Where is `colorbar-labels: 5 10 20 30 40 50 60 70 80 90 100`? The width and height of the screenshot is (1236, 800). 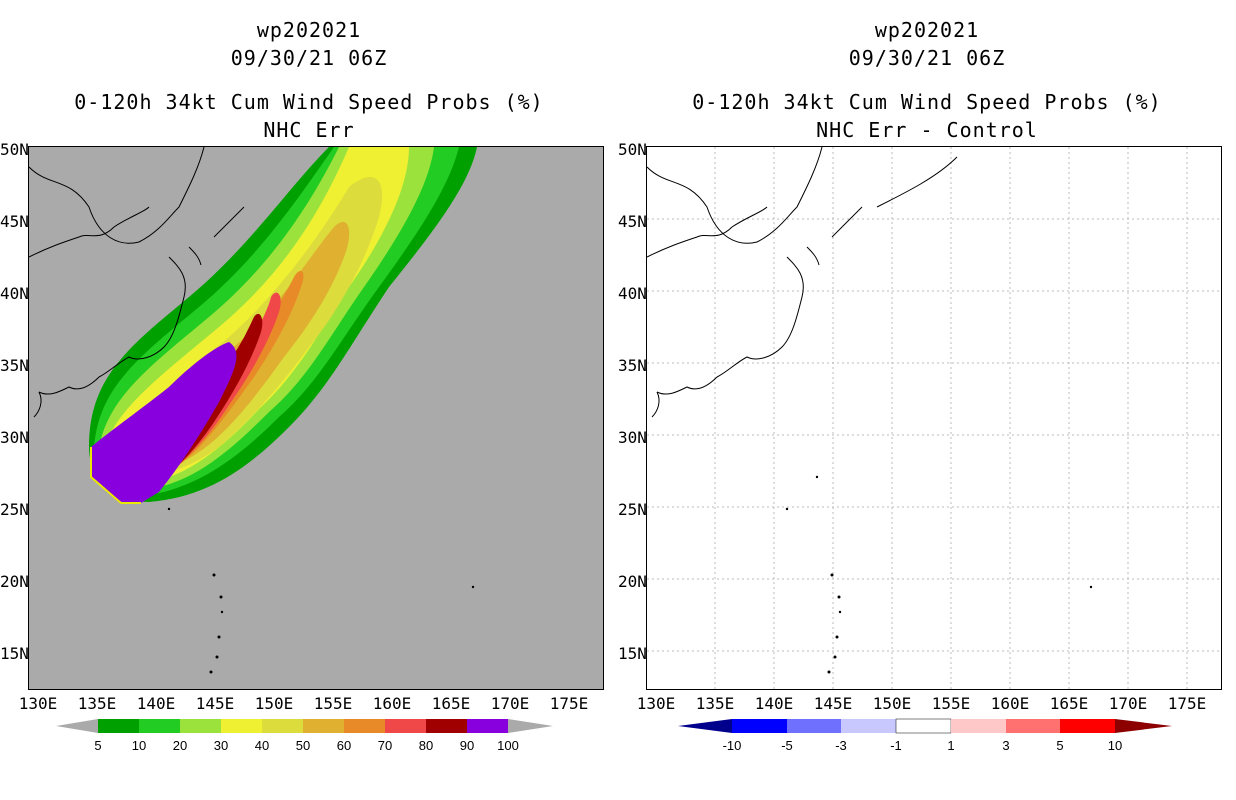 colorbar-labels: 5 10 20 30 40 50 60 70 80 90 100 is located at coordinates (309, 746).